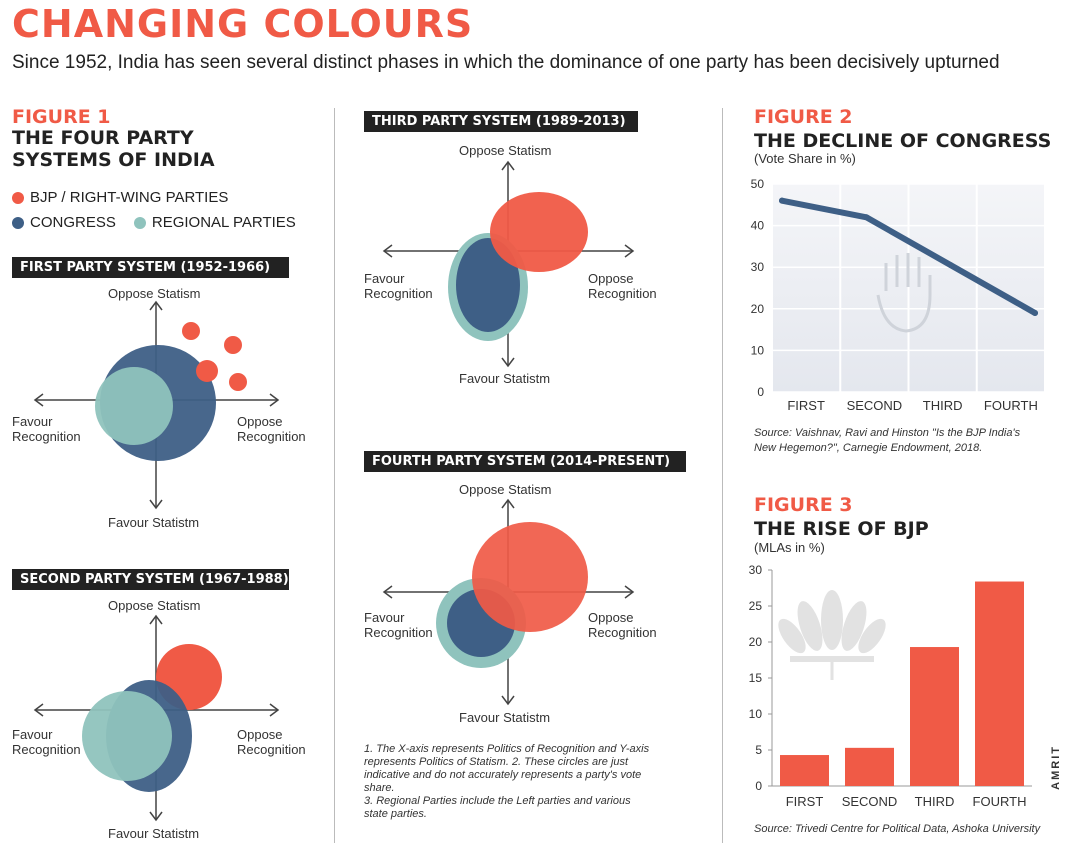 This screenshot has height=856, width=1073. I want to click on third-system-diagram, so click(508, 264).